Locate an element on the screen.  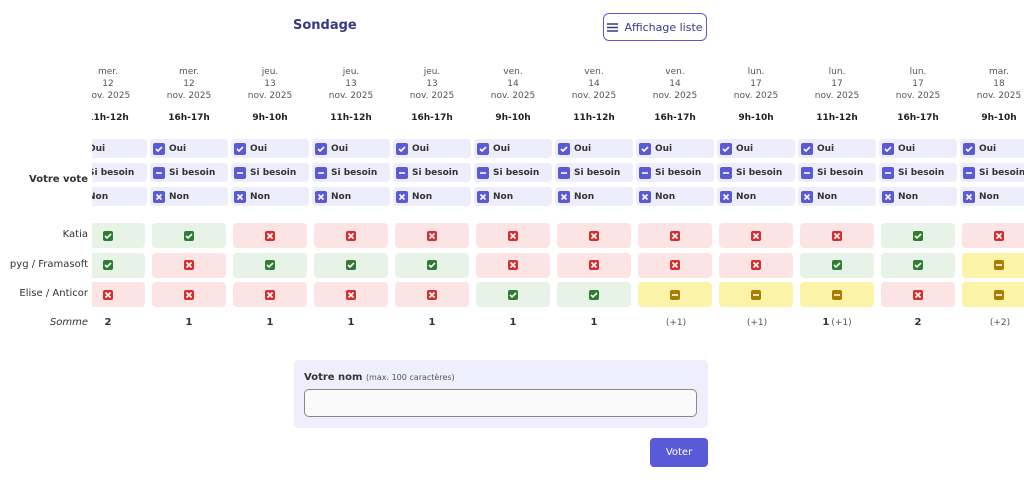
column-month: nov. 2025 is located at coordinates (756, 96).